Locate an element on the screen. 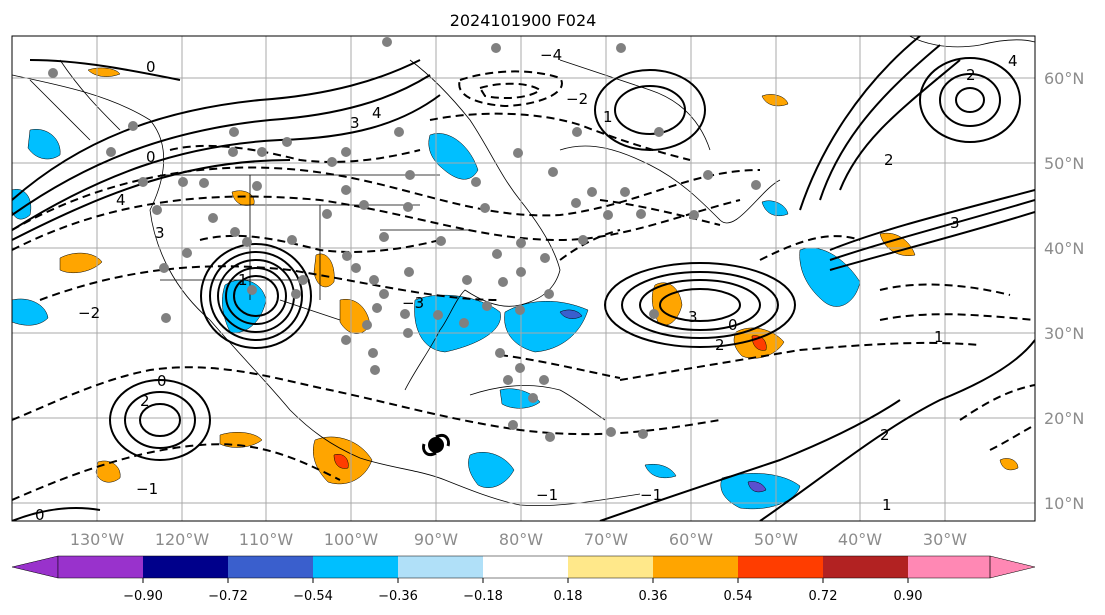 Image resolution: width=1105 pixels, height=615 pixels. colorbar-tick-label: 0.36 is located at coordinates (653, 596).